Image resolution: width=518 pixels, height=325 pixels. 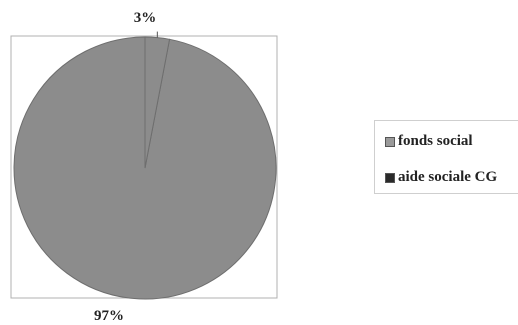 I want to click on pie-slice-fonds-social, so click(x=157, y=102).